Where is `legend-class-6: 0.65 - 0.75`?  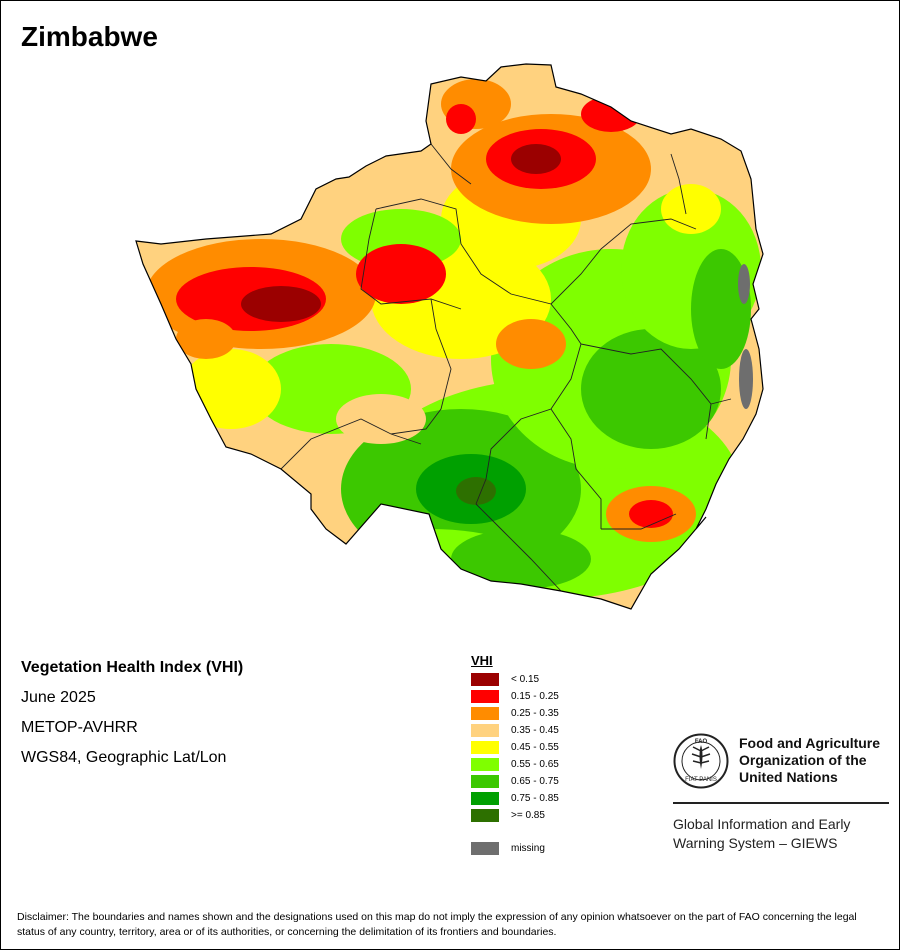 legend-class-6: 0.65 - 0.75 is located at coordinates (515, 781).